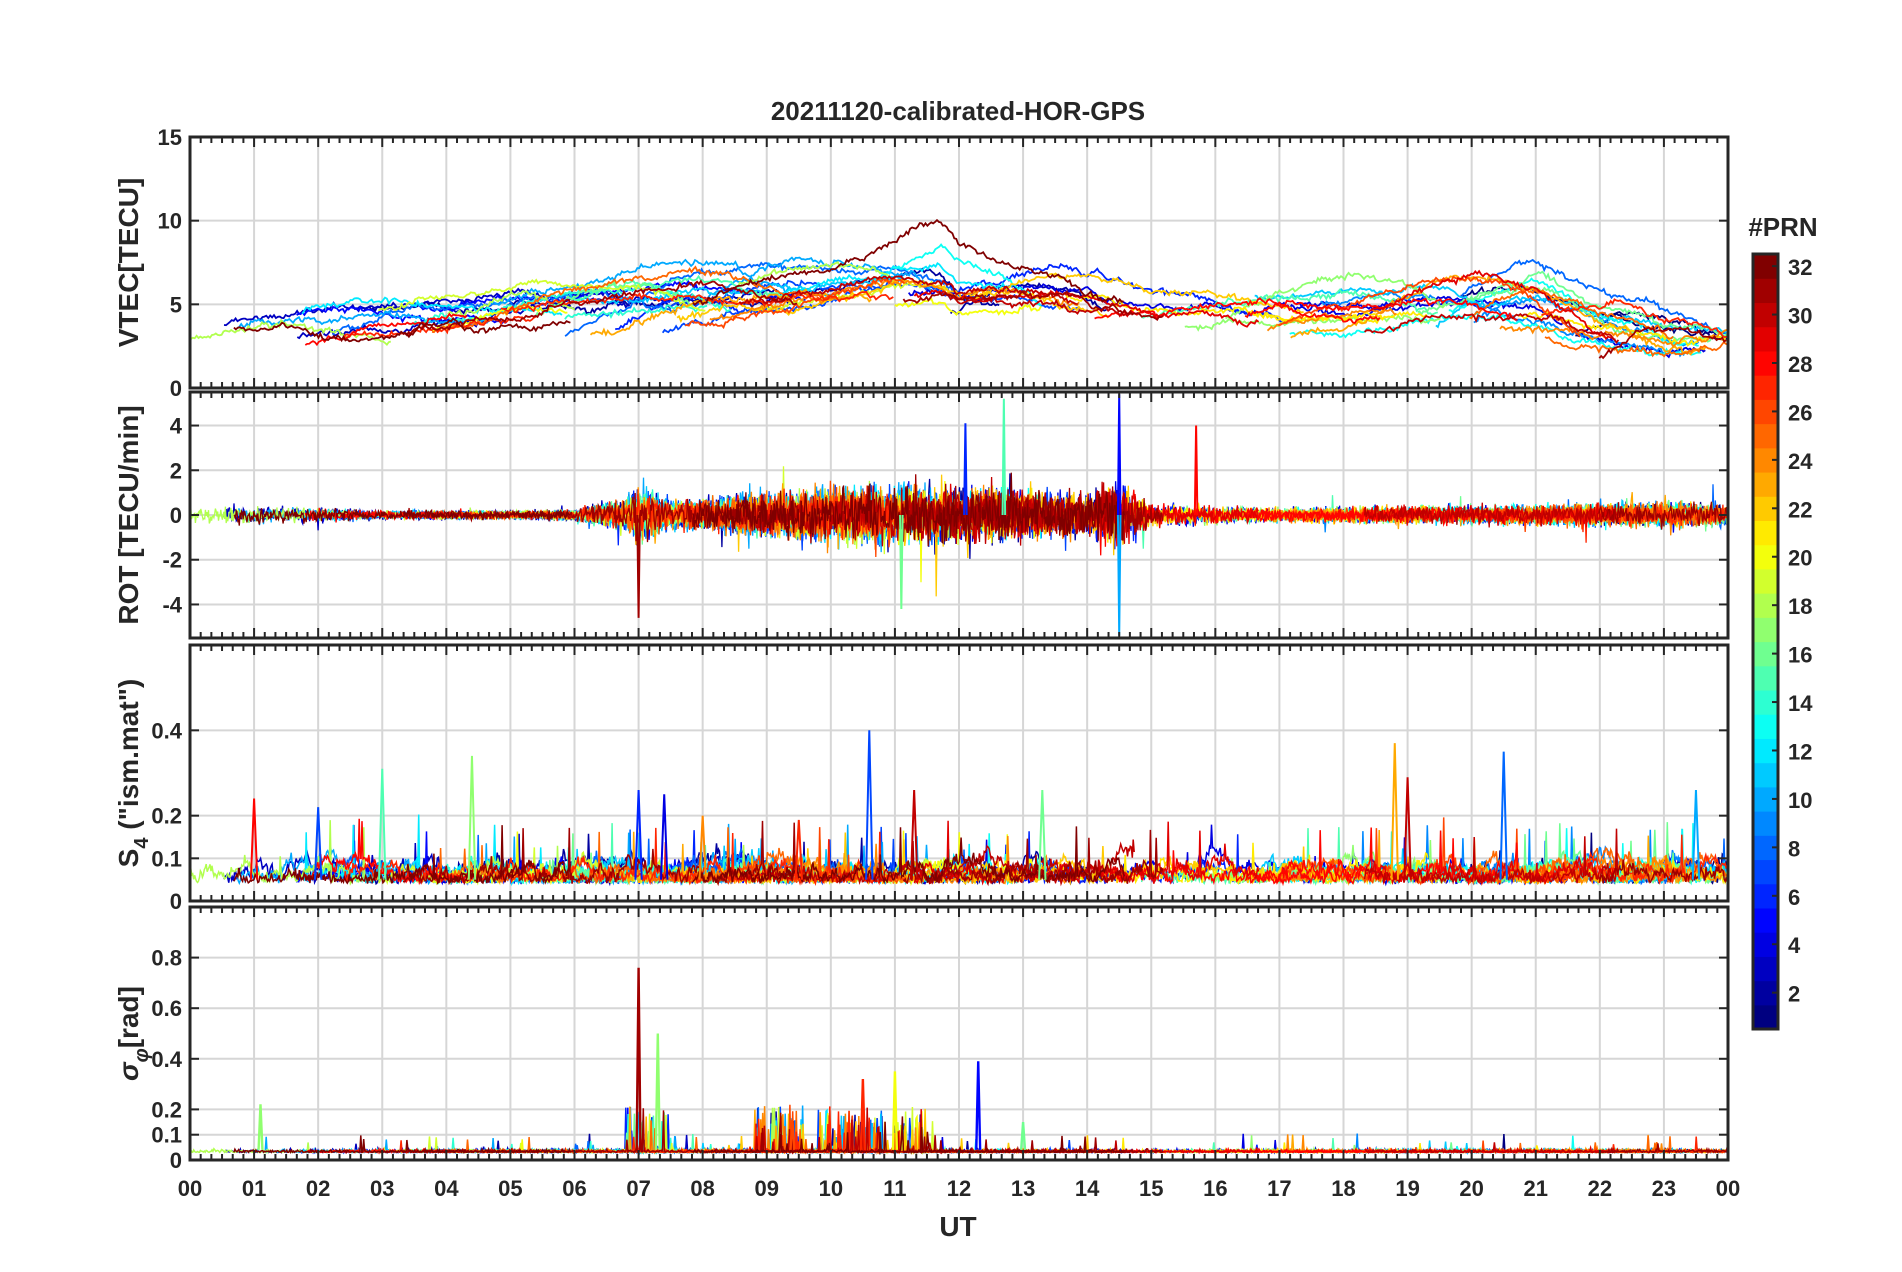 This screenshot has height=1272, width=1902. I want to click on x-tick-label: 21, so click(1536, 1188).